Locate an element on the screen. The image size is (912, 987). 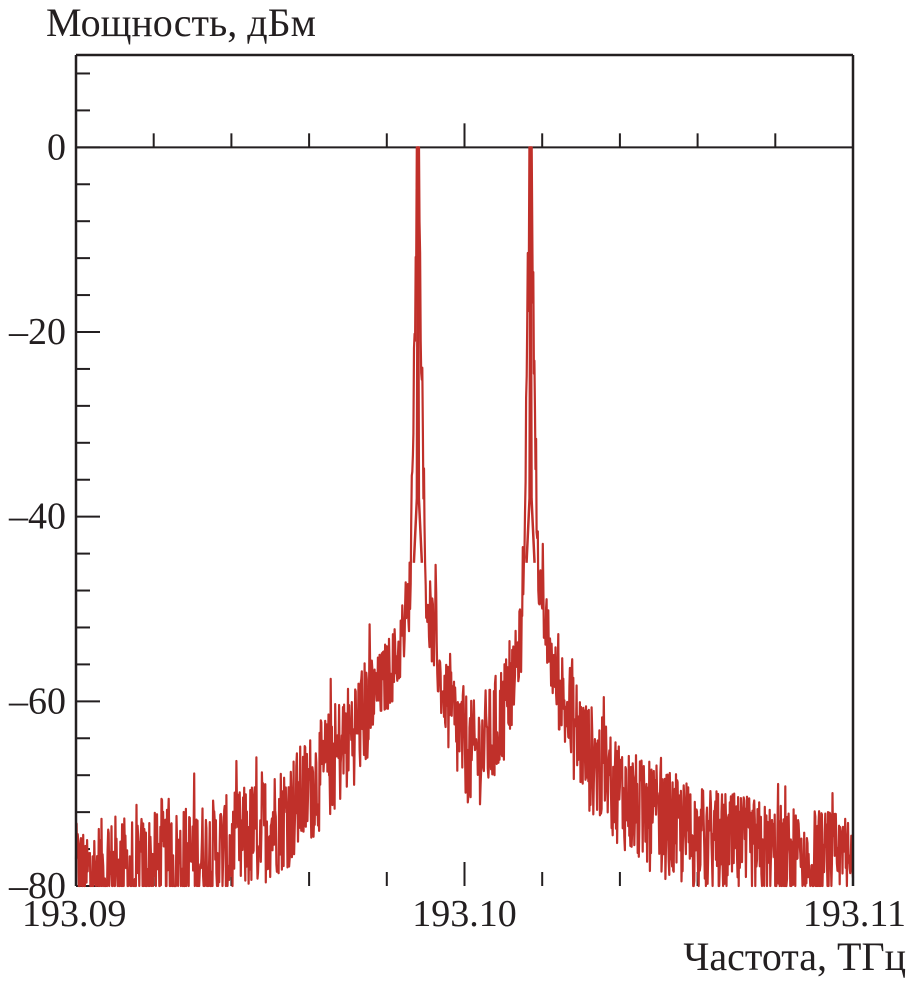
x-tick-label: 193.09 is located at coordinates (74, 914).